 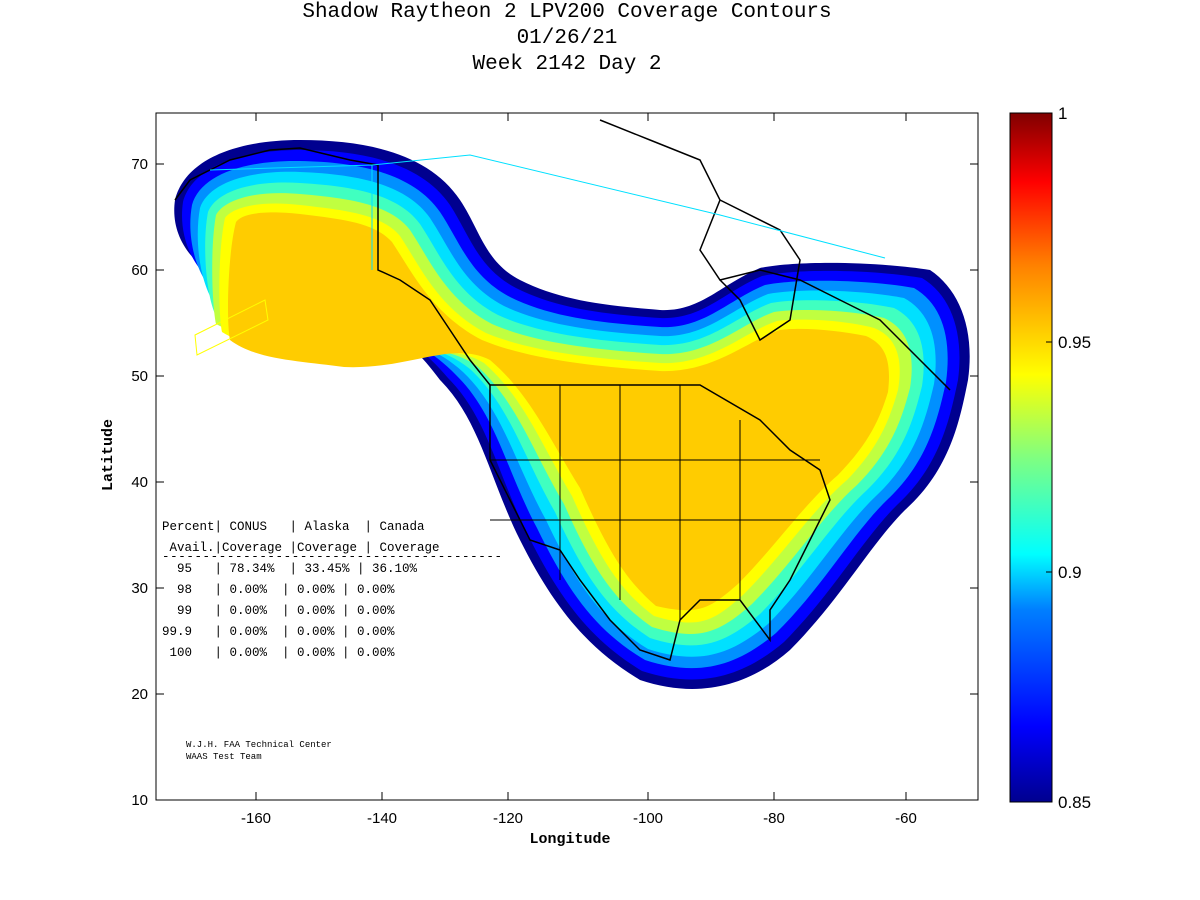 What do you see at coordinates (906, 818) in the screenshot?
I see `x-tick-label: -60` at bounding box center [906, 818].